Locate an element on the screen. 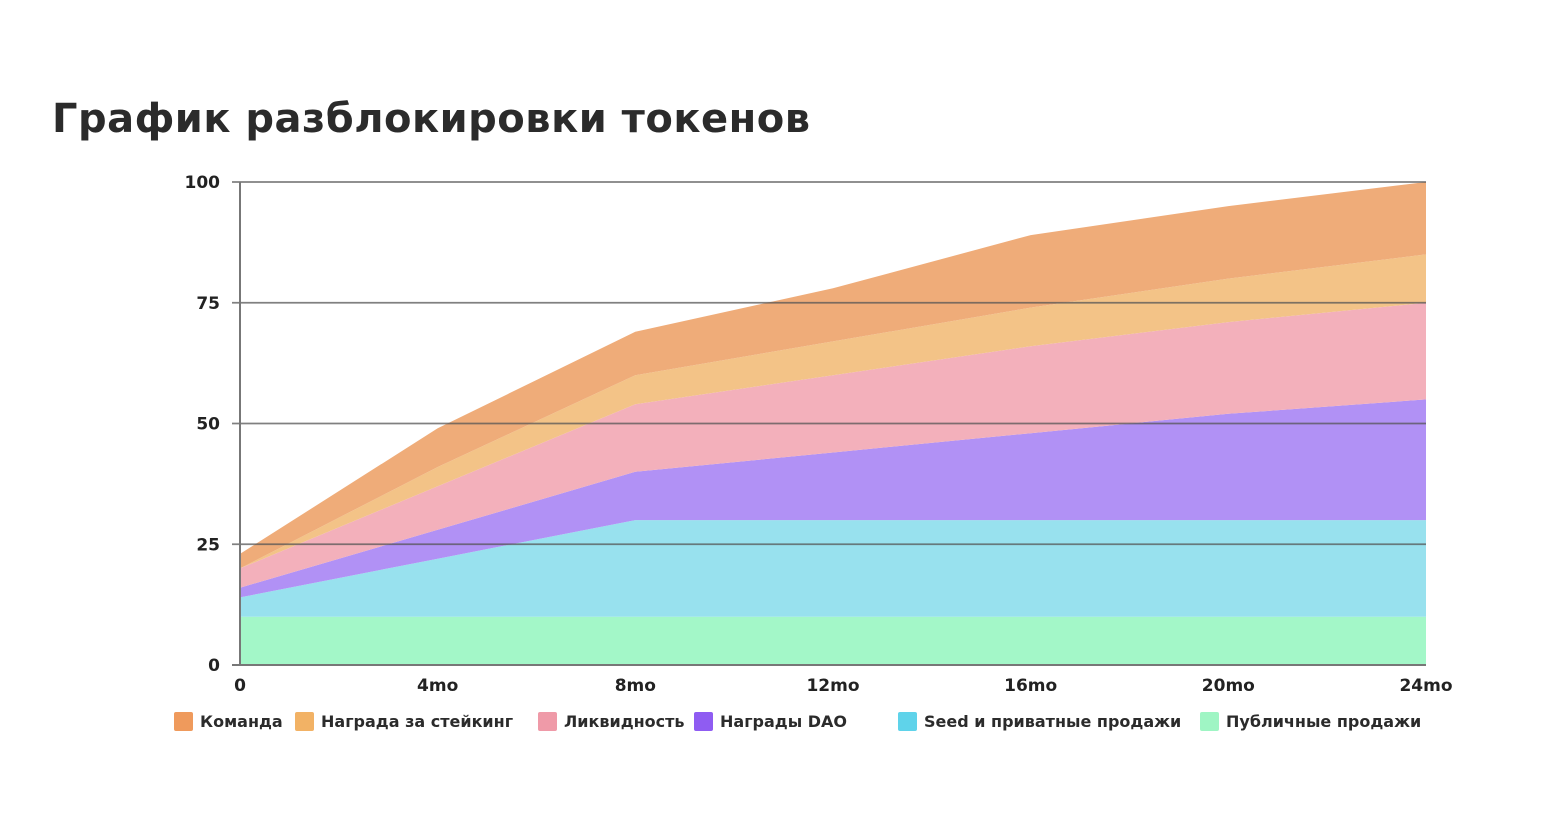 This screenshot has width=1549, height=832. legend-item-seed: Seed и приватные продажи is located at coordinates (1039, 721).